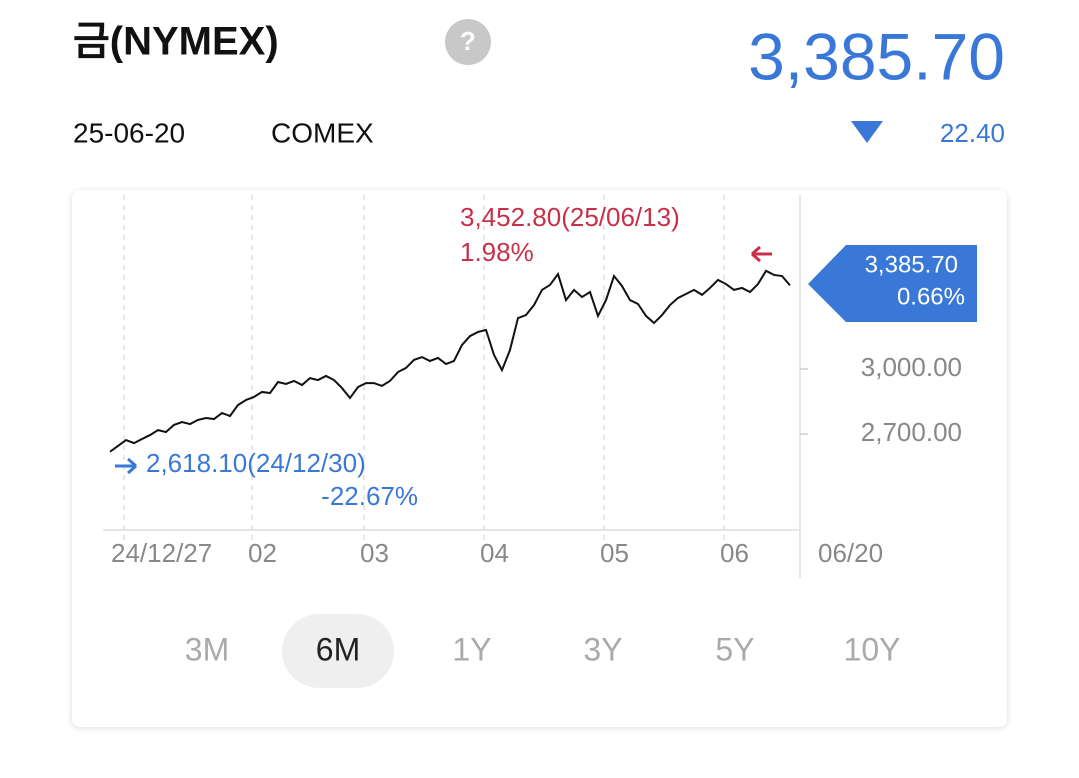  Describe the element at coordinates (602, 649) in the screenshot. I see `tab: 3Y` at that location.